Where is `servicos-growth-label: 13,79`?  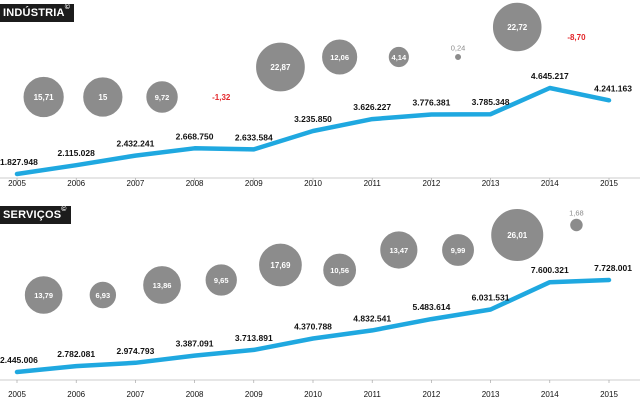 servicos-growth-label: 13,79 is located at coordinates (43, 295).